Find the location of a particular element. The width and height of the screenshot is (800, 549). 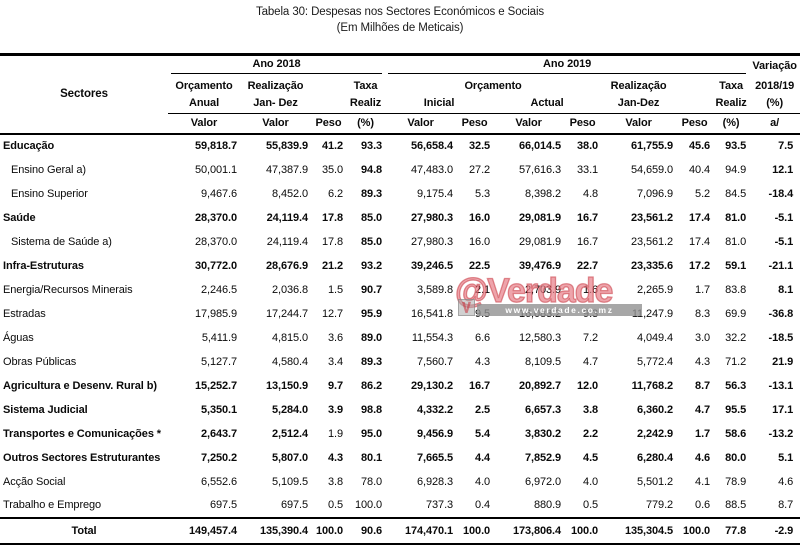

value-cell: 59.1 is located at coordinates (736, 265).